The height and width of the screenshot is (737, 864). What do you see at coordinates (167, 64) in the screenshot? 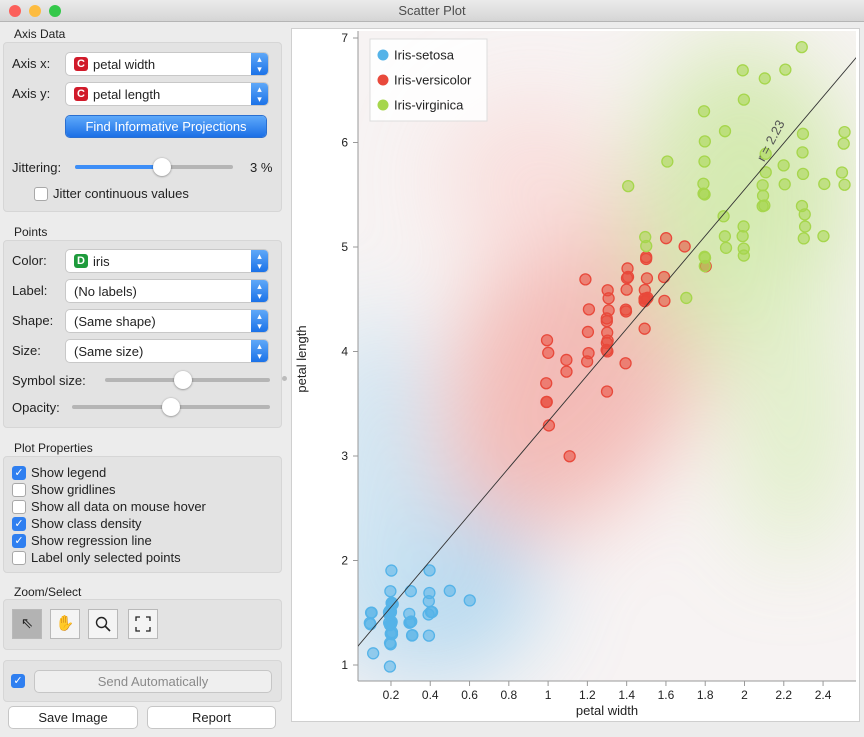
I see `axis-x-select: C petal width ▴ ▾` at bounding box center [167, 64].